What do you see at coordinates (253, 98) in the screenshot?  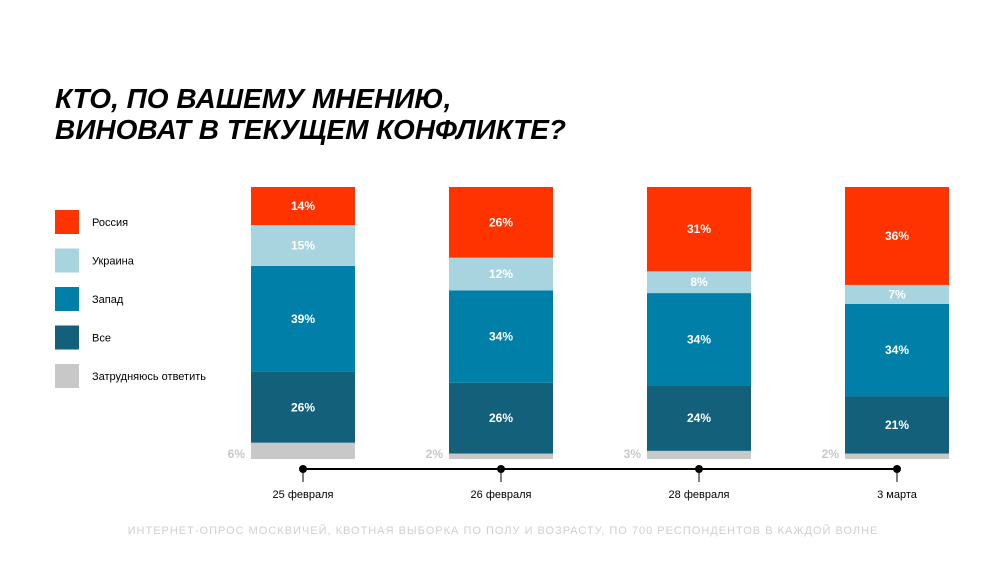 I see `chart-title: КТО, ПО ВАШЕМУ МНЕНИЮ,` at bounding box center [253, 98].